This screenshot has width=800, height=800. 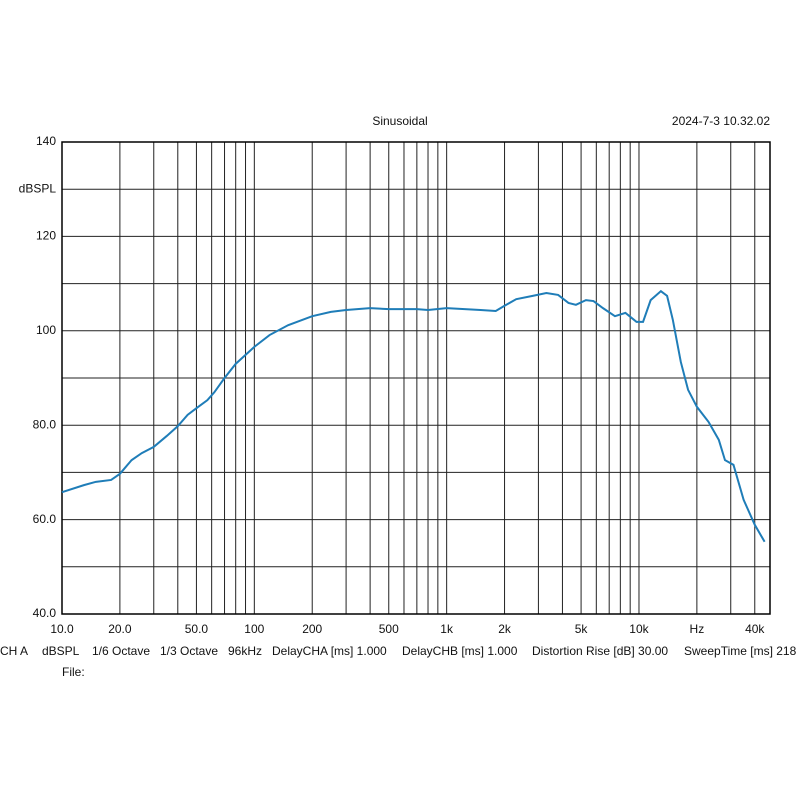 I want to click on x-tick-label: 20.0, so click(x=120, y=629).